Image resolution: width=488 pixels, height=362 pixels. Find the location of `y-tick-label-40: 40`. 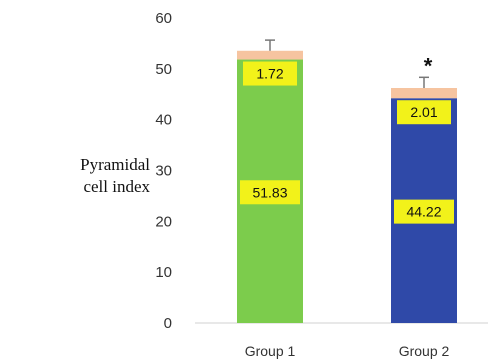

y-tick-label-40: 40 is located at coordinates (163, 120).